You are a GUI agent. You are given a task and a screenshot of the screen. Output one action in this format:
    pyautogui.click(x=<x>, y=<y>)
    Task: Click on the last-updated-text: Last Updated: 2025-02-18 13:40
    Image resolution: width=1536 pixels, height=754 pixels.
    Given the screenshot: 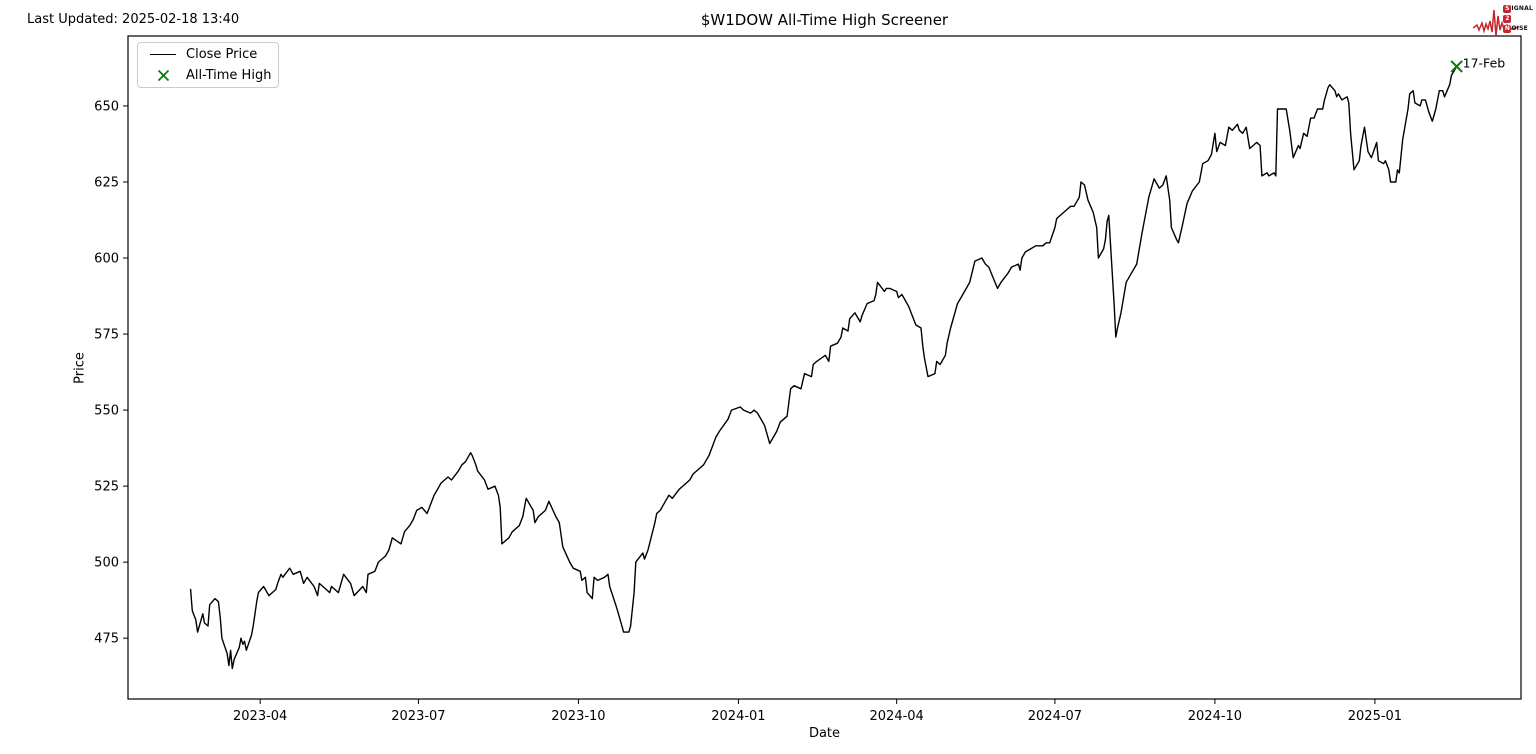 What is the action you would take?
    pyautogui.click(x=133, y=19)
    